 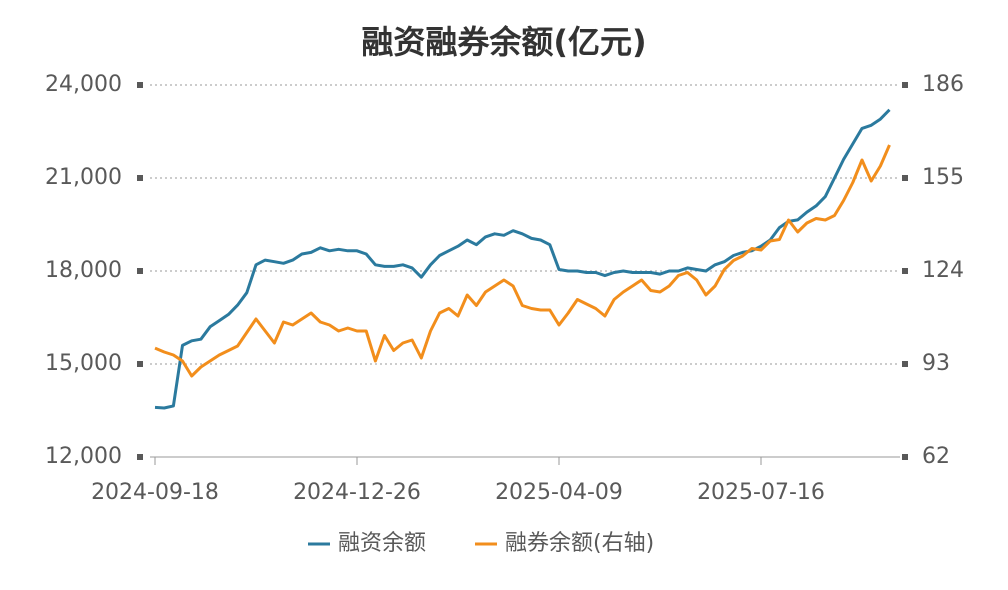 What do you see at coordinates (936, 456) in the screenshot?
I see `y2-tick-label: 62` at bounding box center [936, 456].